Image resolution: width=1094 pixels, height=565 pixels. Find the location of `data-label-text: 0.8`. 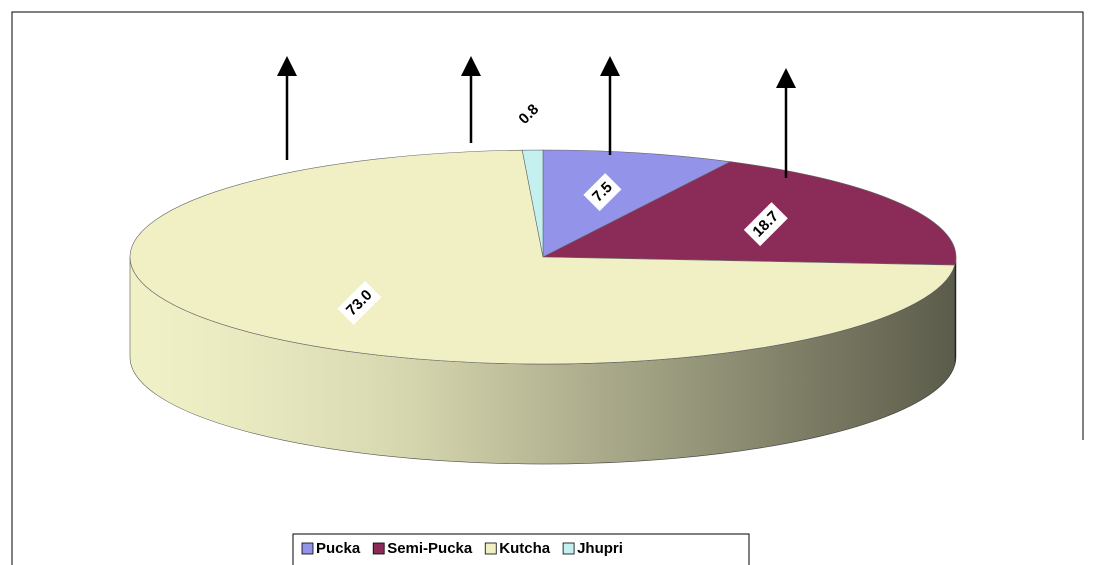

data-label-text: 0.8 is located at coordinates (528, 114).